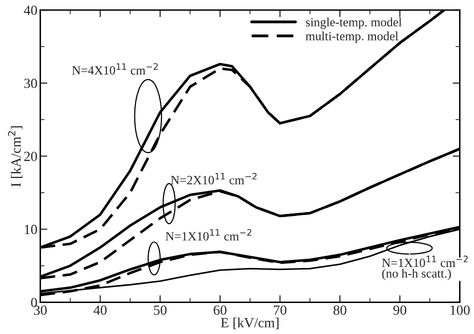  What do you see at coordinates (115, 69) in the screenshot?
I see `annotation: N=4X10$^{11}$ cm$^{−2}$` at bounding box center [115, 69].